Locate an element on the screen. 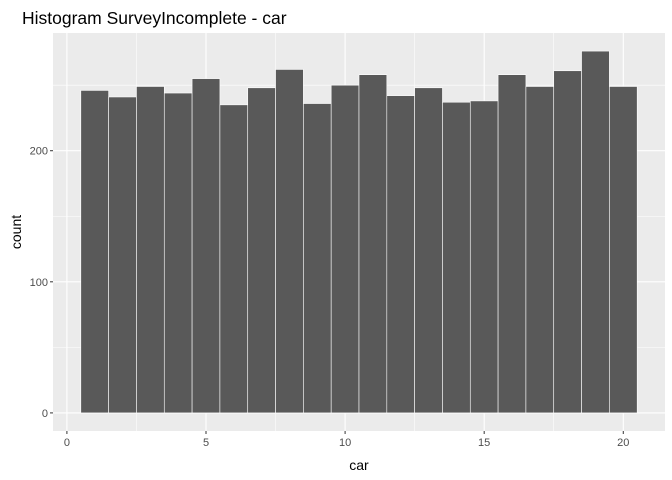 The image size is (672, 480). chart-title: Histogram SurveyIncomplete - car is located at coordinates (154, 18).